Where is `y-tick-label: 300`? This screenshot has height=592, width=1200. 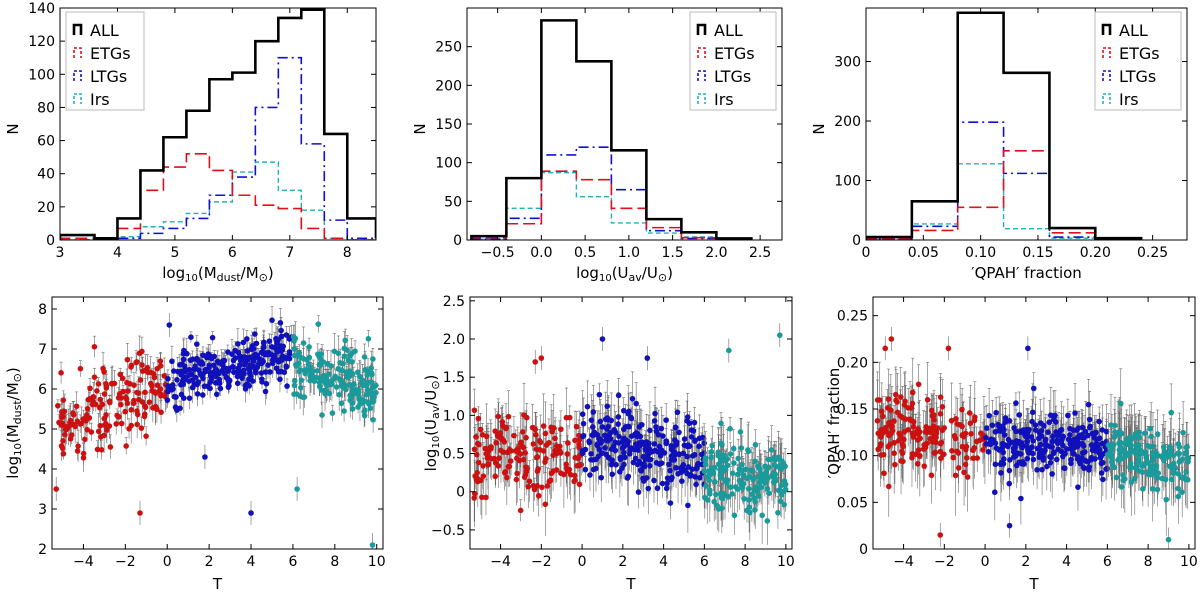 y-tick-label: 300 is located at coordinates (847, 63).